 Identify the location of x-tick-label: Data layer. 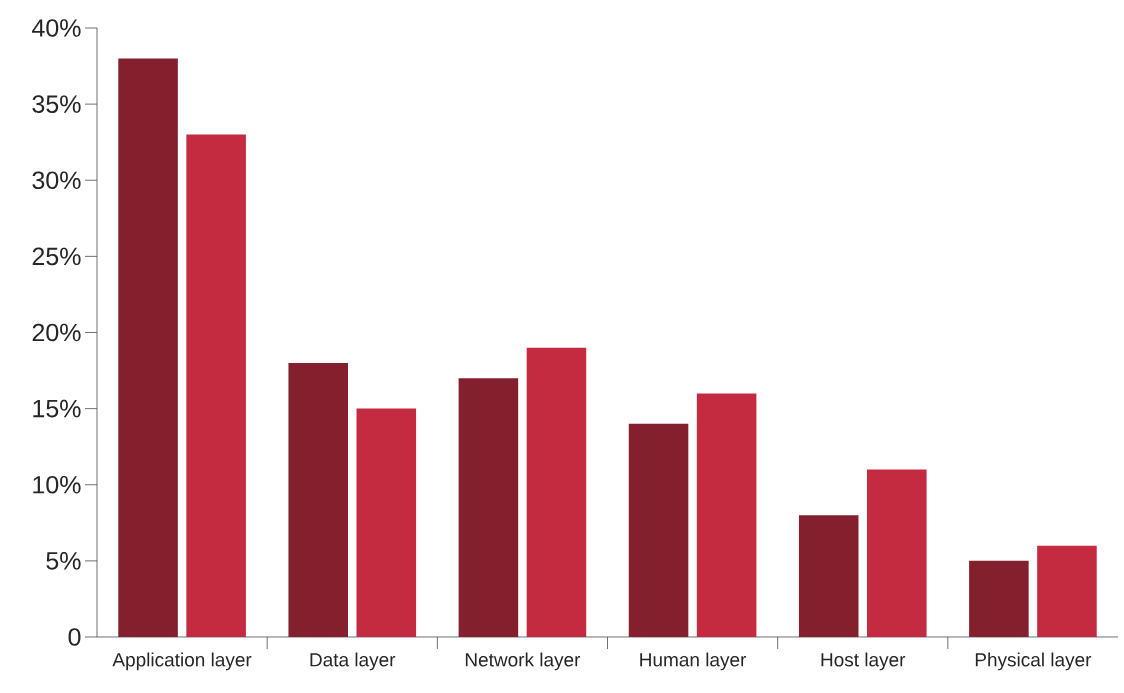
(353, 661).